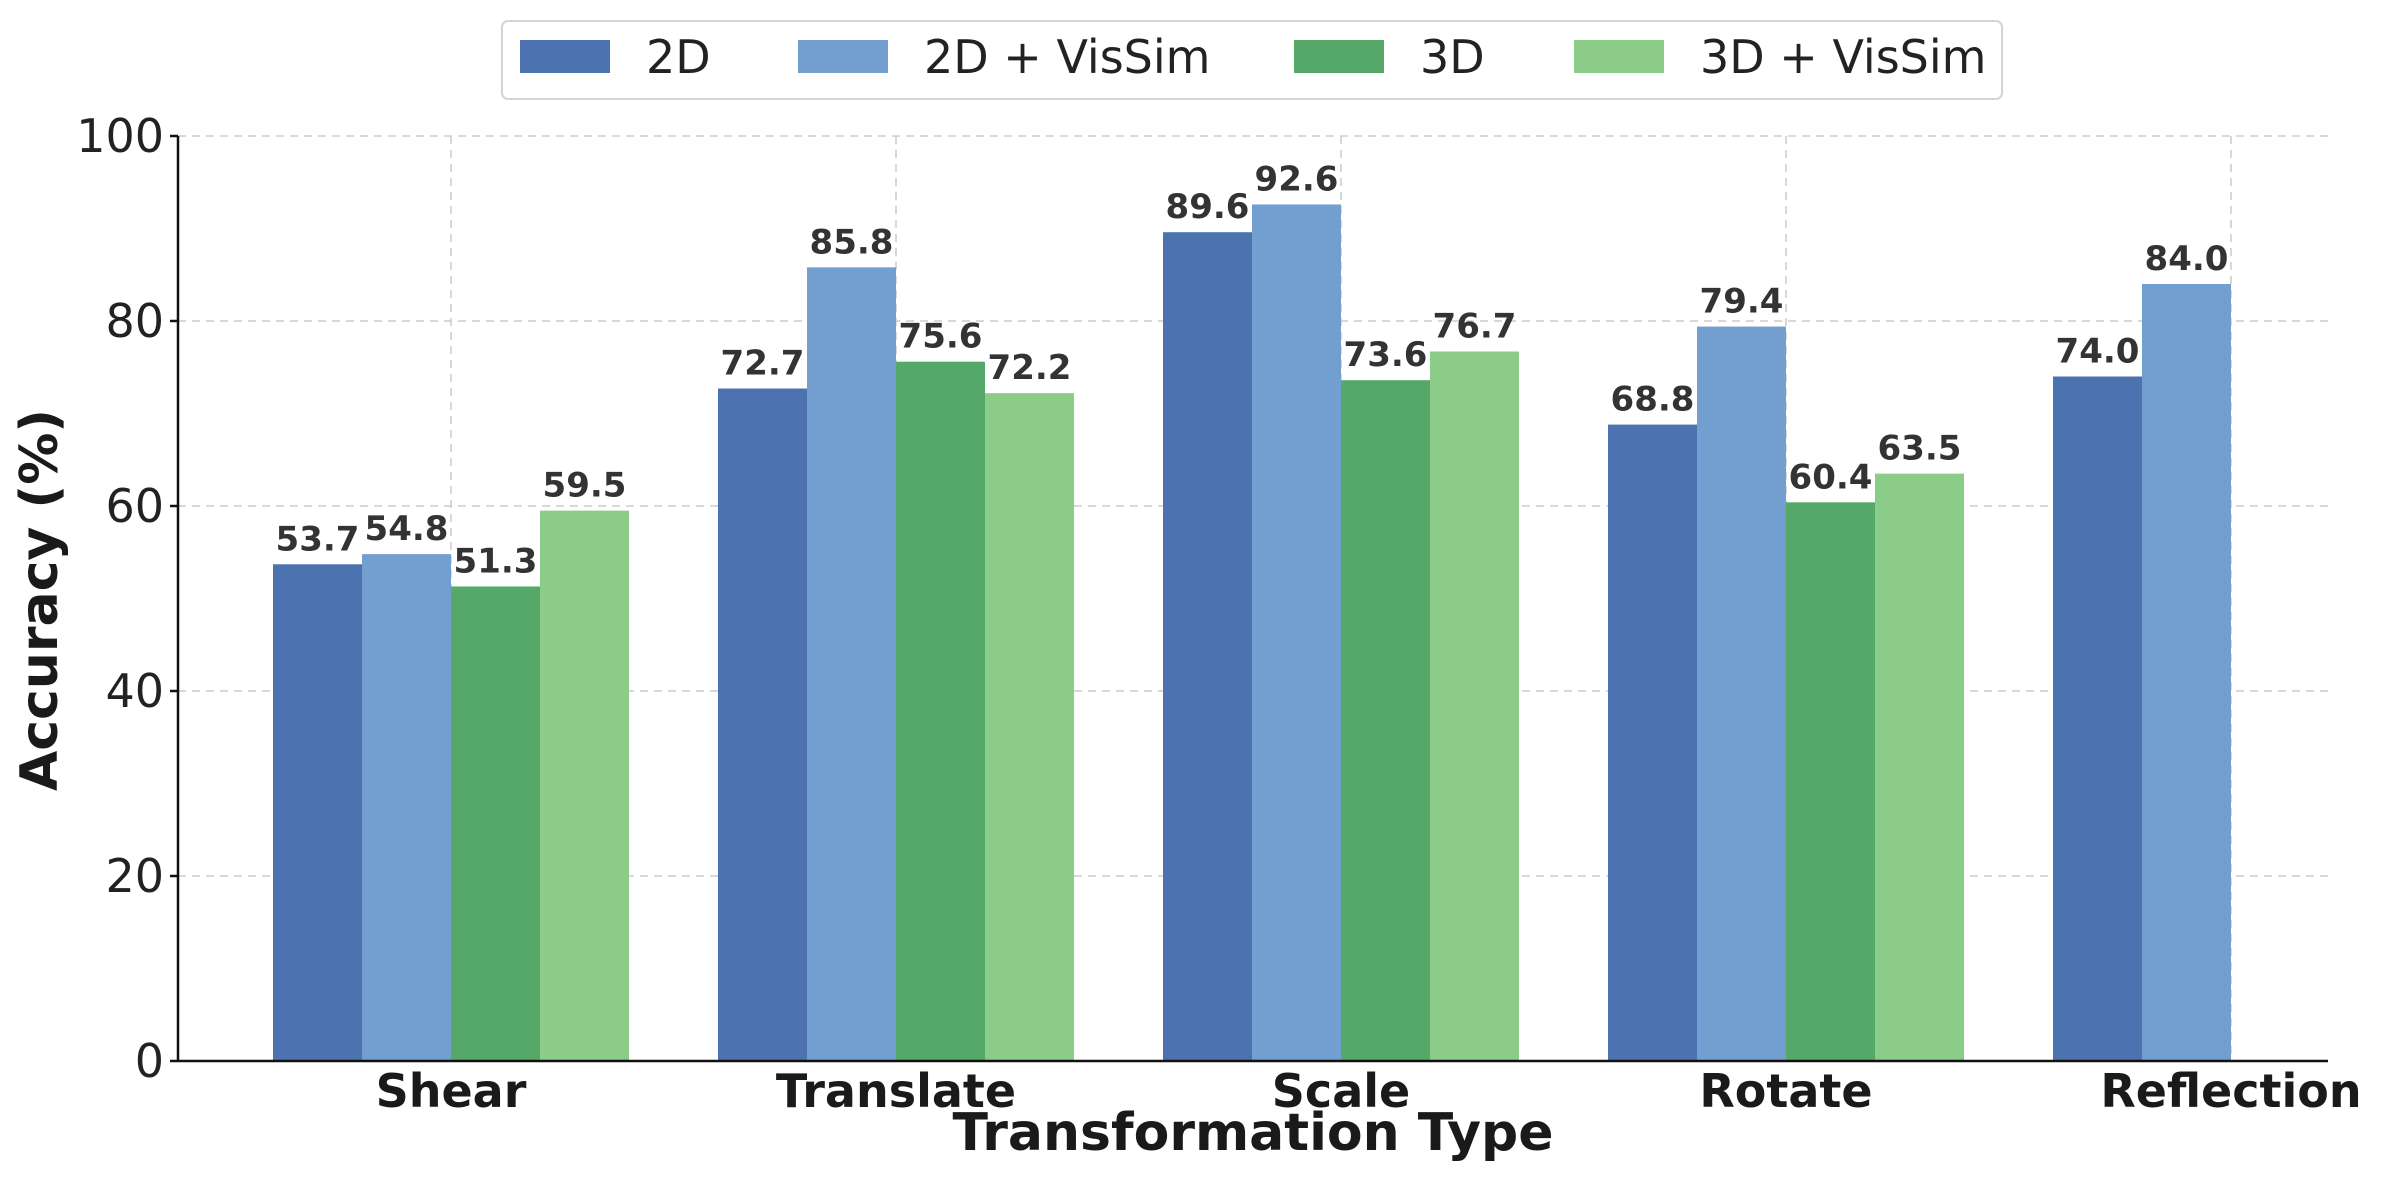  What do you see at coordinates (1831, 477) in the screenshot?
I see `bar-value-label: 60.4` at bounding box center [1831, 477].